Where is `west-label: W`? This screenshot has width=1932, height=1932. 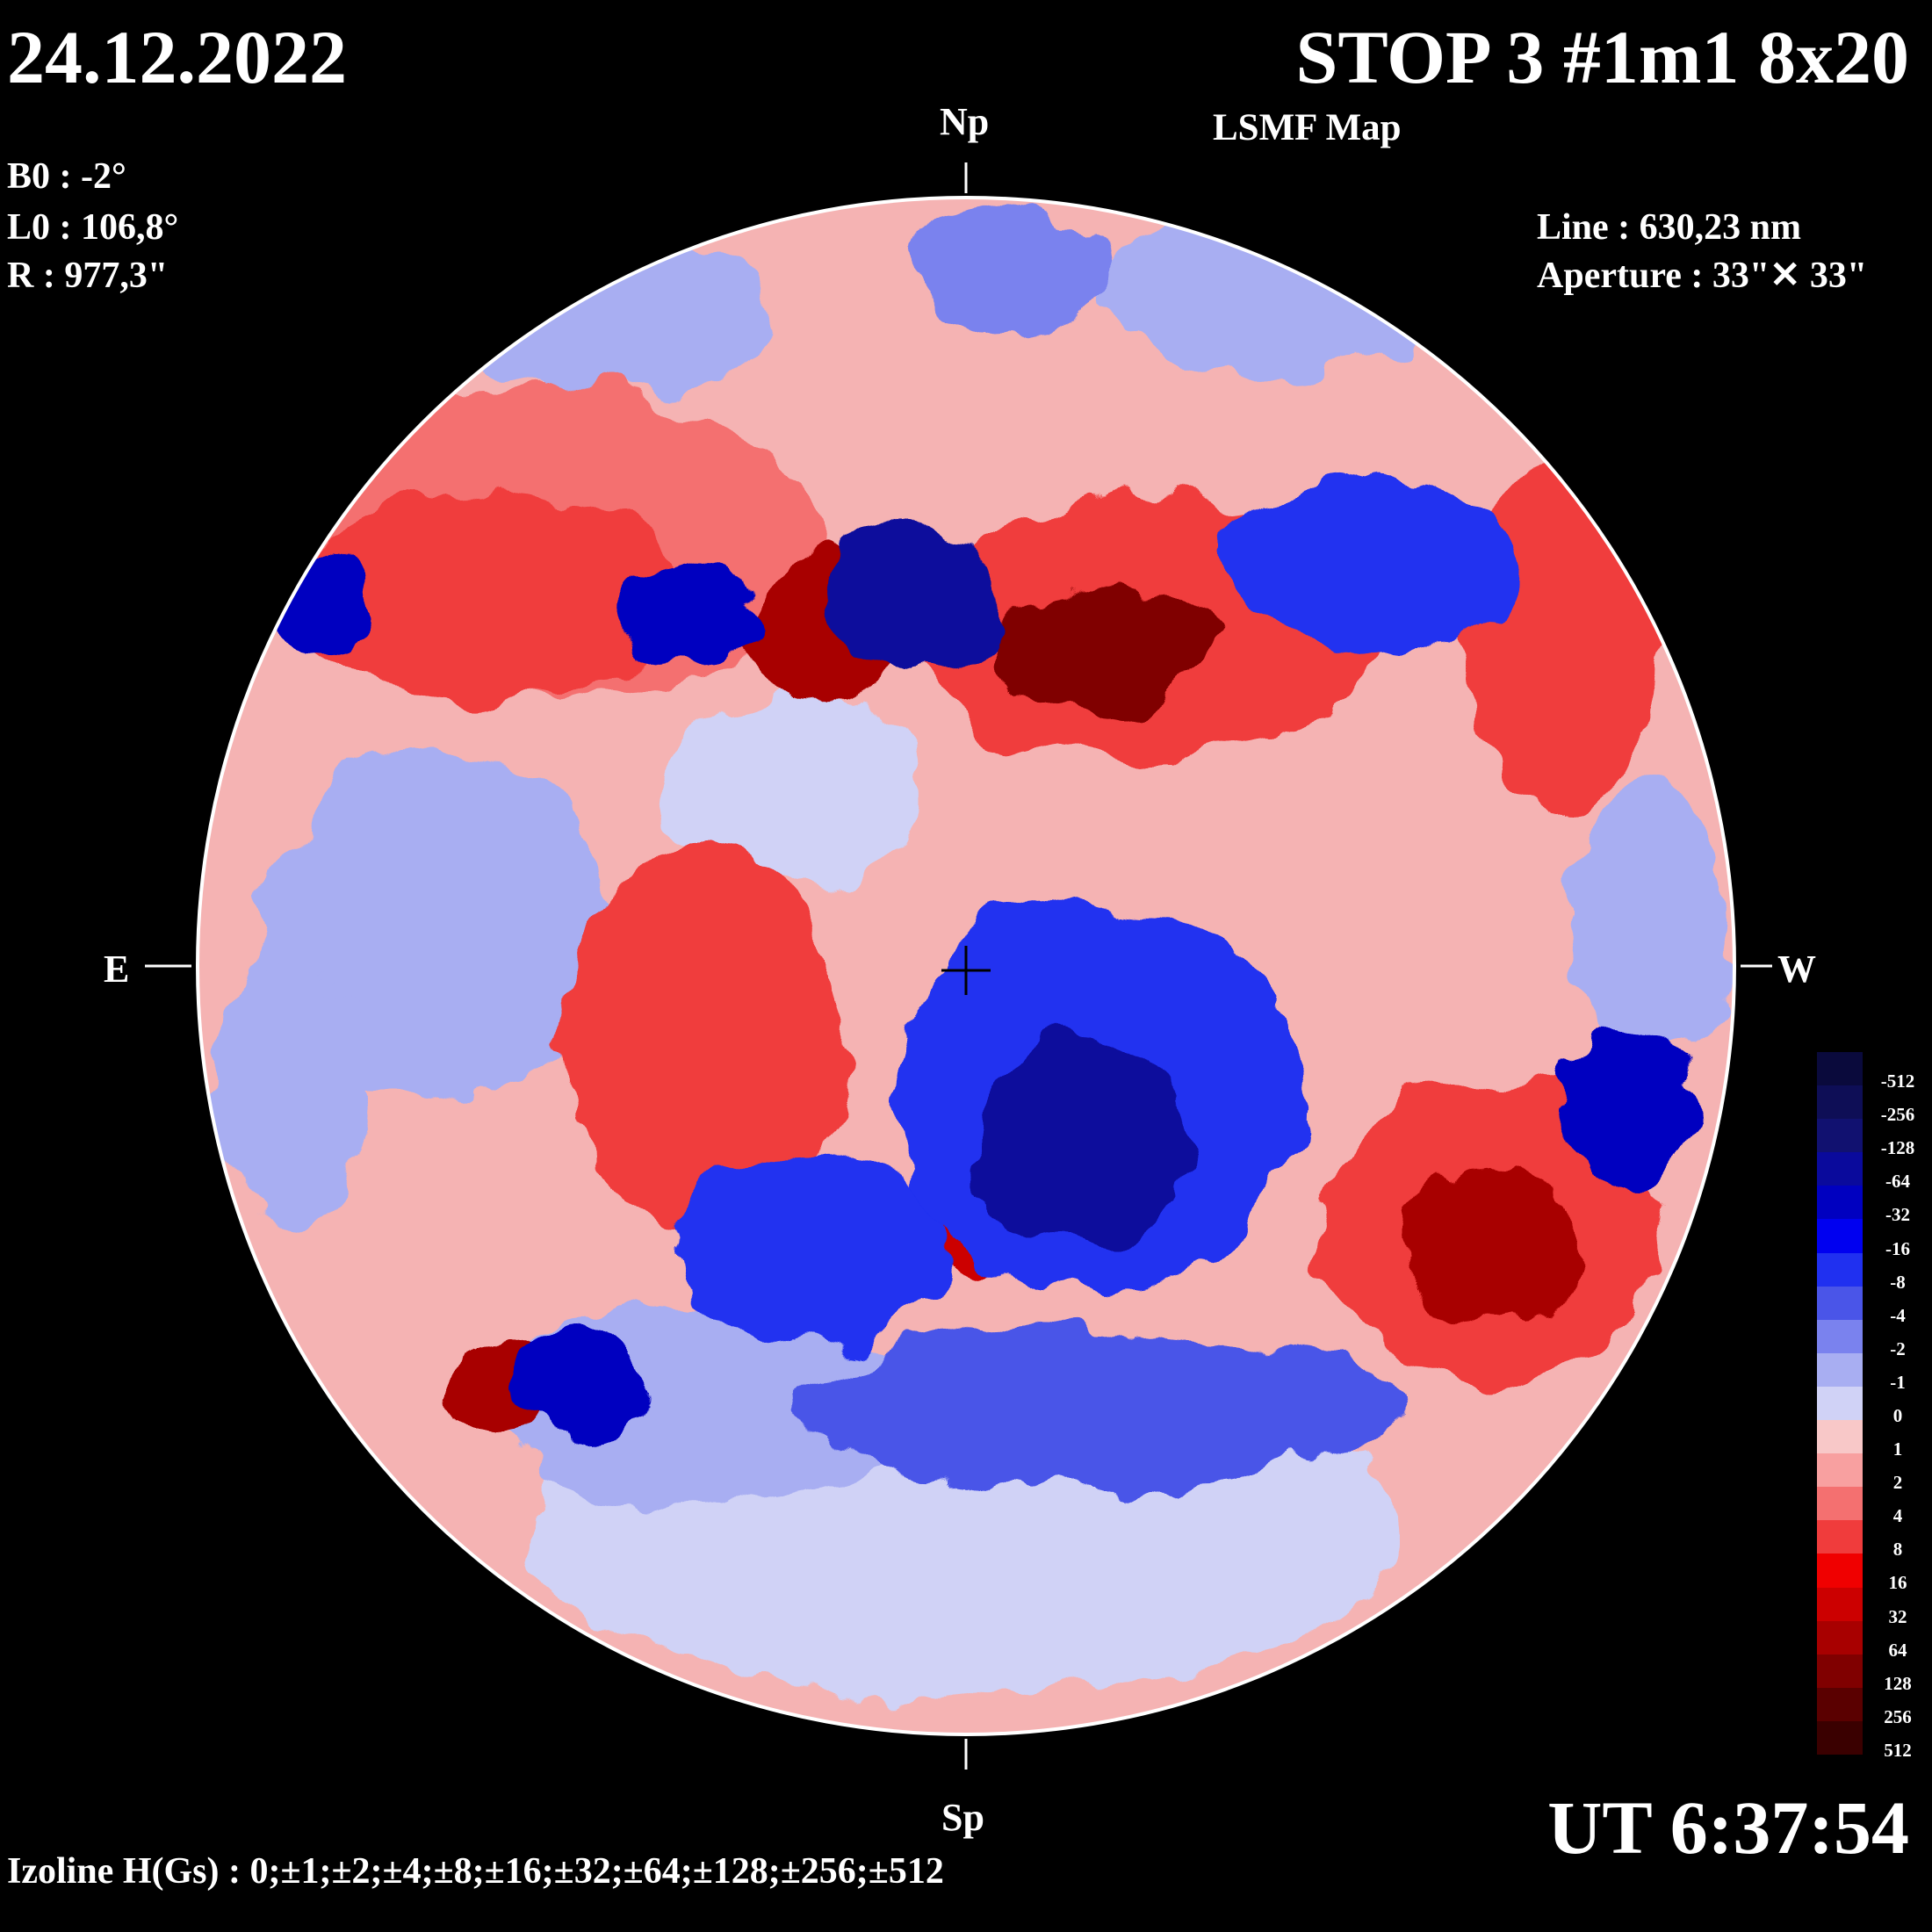
west-label: W is located at coordinates (1796, 970).